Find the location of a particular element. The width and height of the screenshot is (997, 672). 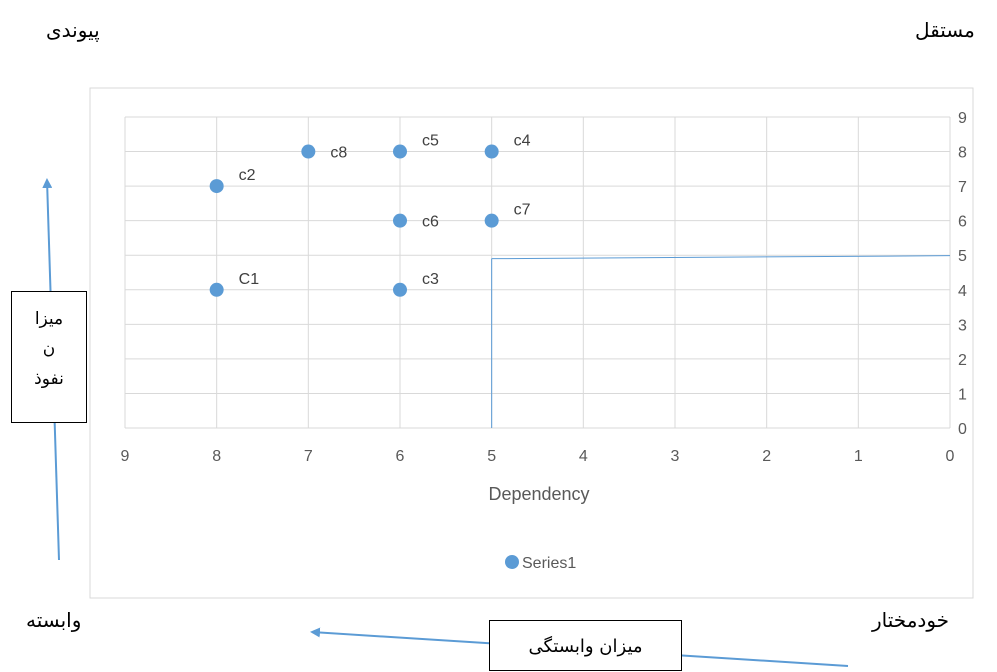

x-tick-label: 4 is located at coordinates (583, 456).